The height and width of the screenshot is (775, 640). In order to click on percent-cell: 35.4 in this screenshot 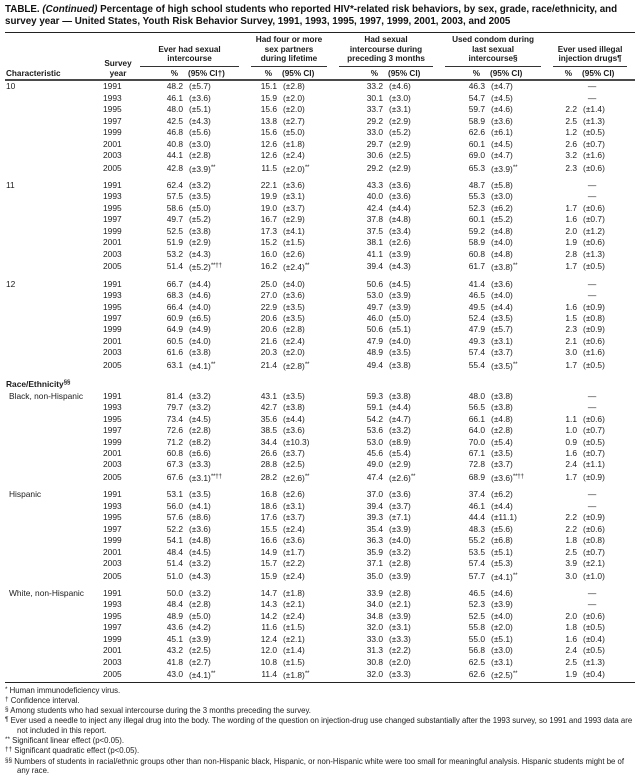, I will do `click(375, 528)`.